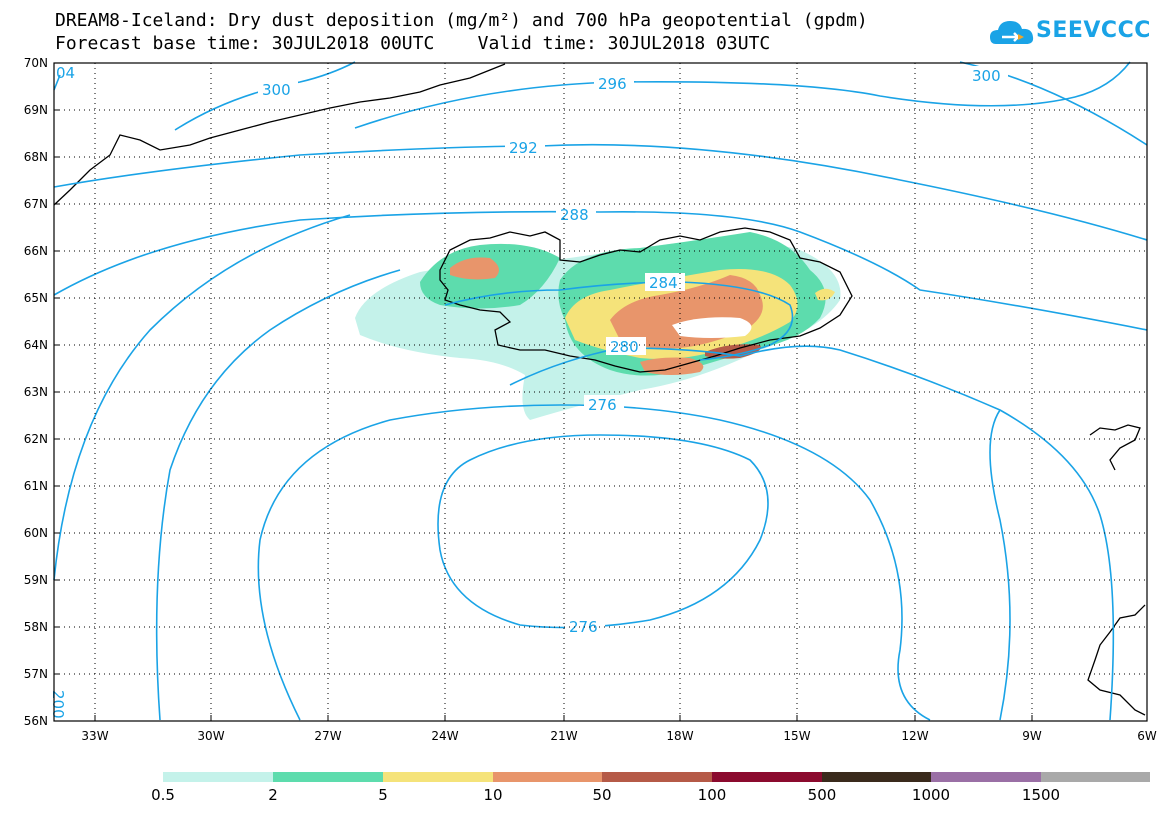  What do you see at coordinates (672, 366) in the screenshot?
I see `dust-area-orange-south` at bounding box center [672, 366].